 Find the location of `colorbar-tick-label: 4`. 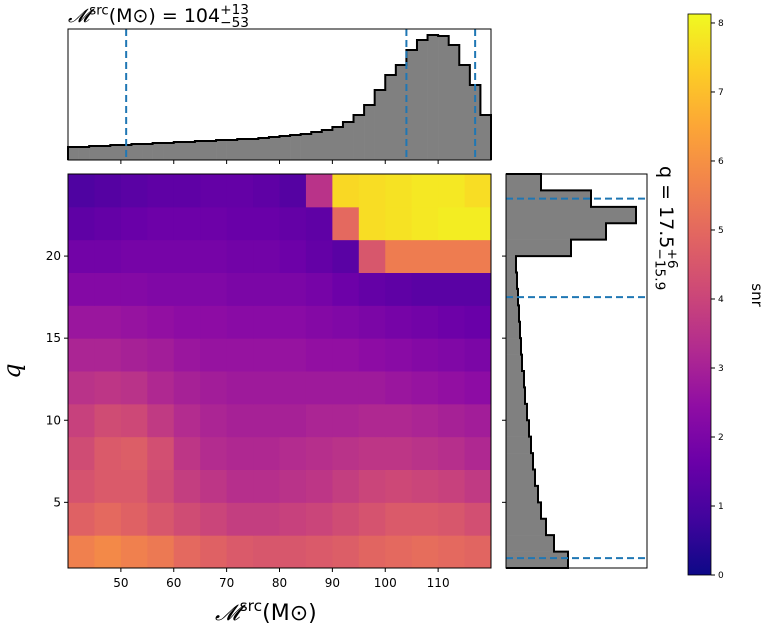

colorbar-tick-label: 4 is located at coordinates (721, 300).